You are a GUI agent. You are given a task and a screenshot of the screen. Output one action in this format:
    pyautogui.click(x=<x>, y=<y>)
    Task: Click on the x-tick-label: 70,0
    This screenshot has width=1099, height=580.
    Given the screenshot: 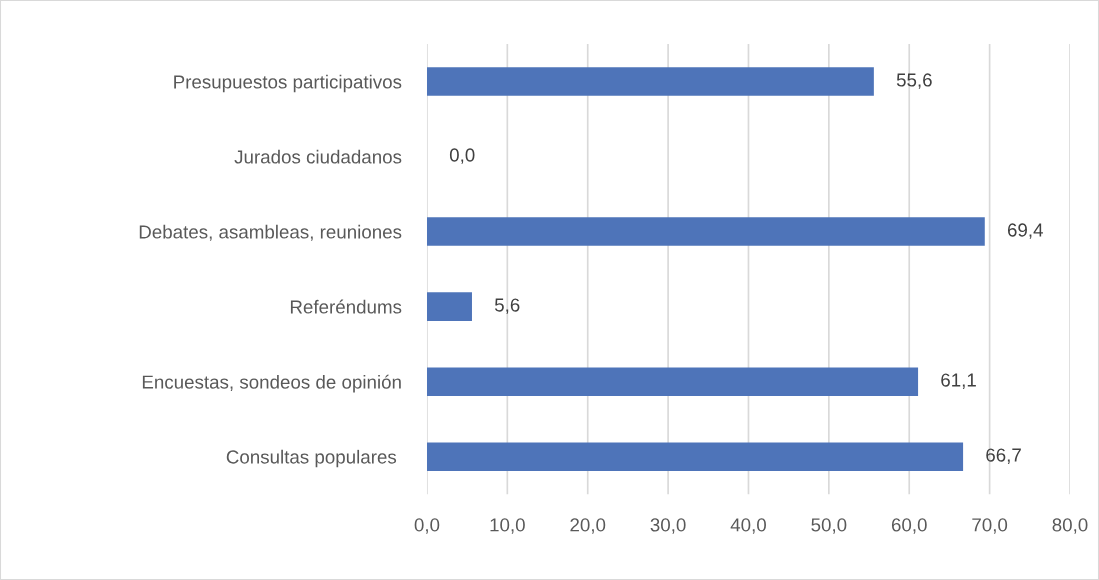 What is the action you would take?
    pyautogui.click(x=990, y=526)
    